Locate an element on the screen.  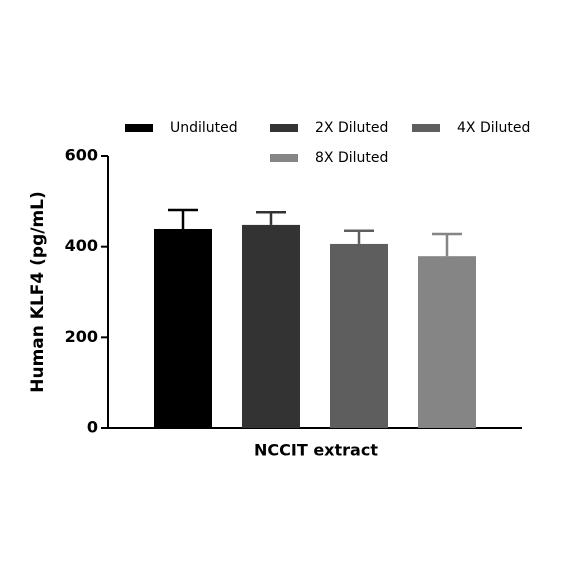
y-tick-label: 600 is located at coordinates (81, 155).